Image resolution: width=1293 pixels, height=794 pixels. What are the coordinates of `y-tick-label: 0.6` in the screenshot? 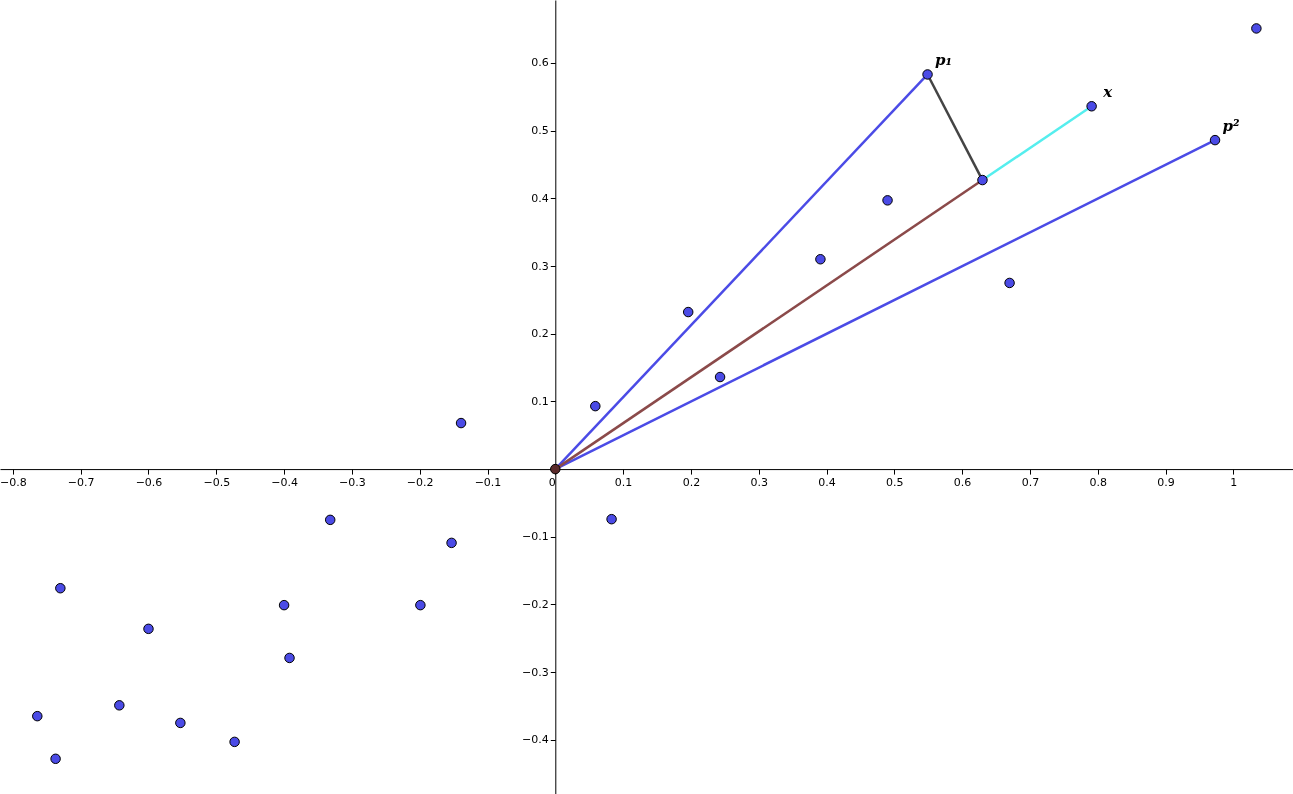 It's located at (540, 63).